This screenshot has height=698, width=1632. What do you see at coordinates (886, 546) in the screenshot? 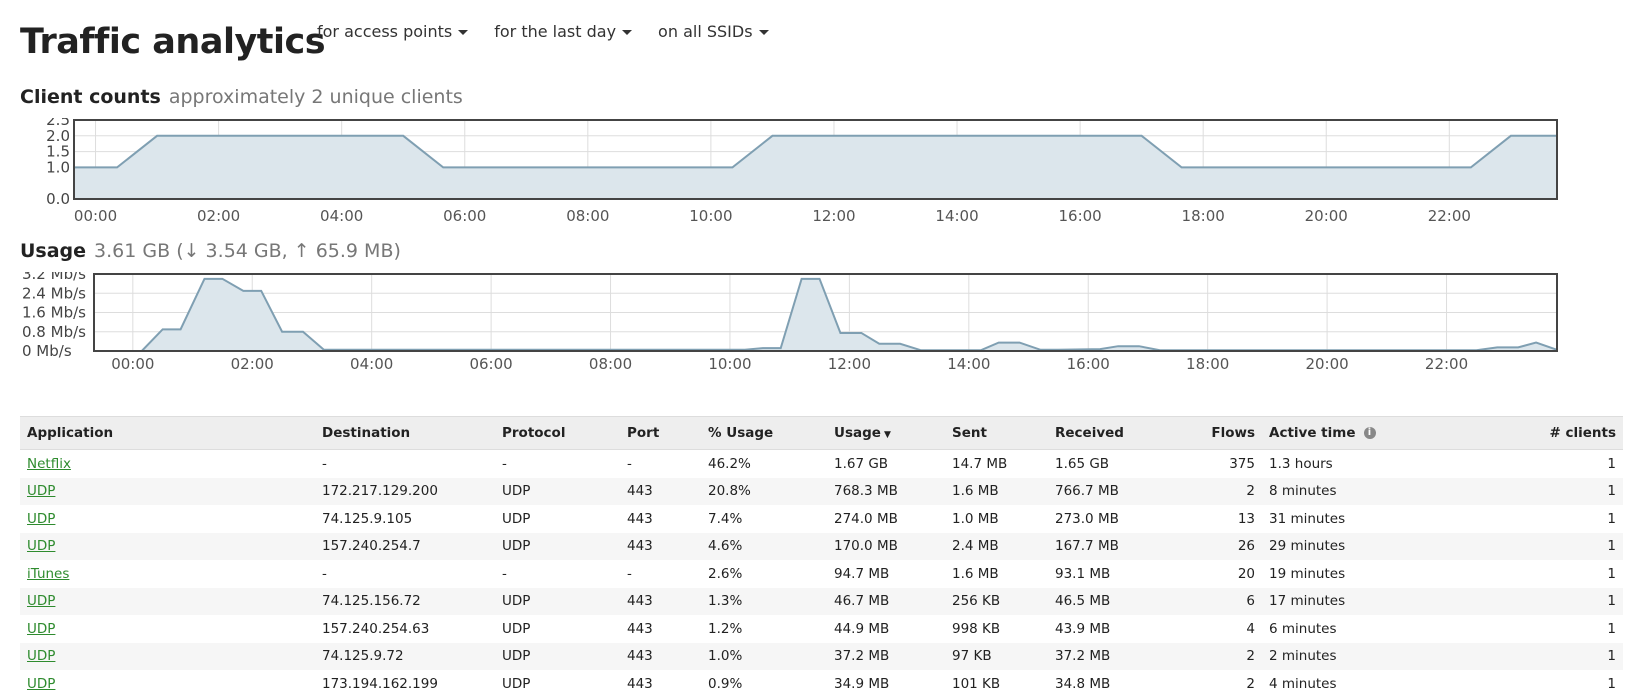
I see `usage-cell: 170.0 MB` at bounding box center [886, 546].